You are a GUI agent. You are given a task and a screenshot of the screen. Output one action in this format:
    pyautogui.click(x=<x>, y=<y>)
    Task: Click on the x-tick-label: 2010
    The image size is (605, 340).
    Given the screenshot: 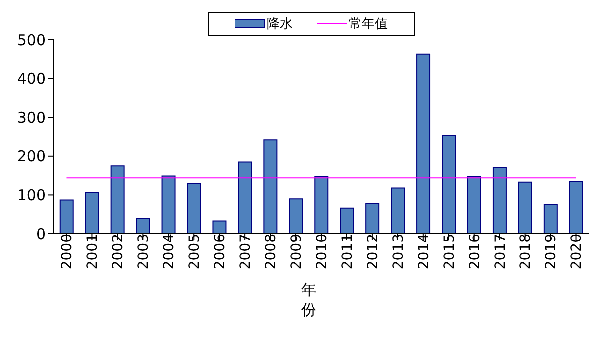 What is the action you would take?
    pyautogui.click(x=322, y=252)
    